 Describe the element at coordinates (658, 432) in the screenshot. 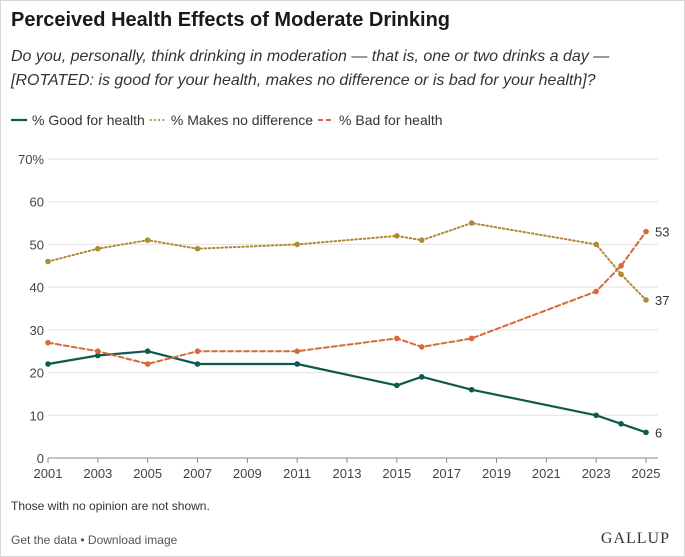

I see `end-label-good: 6` at that location.